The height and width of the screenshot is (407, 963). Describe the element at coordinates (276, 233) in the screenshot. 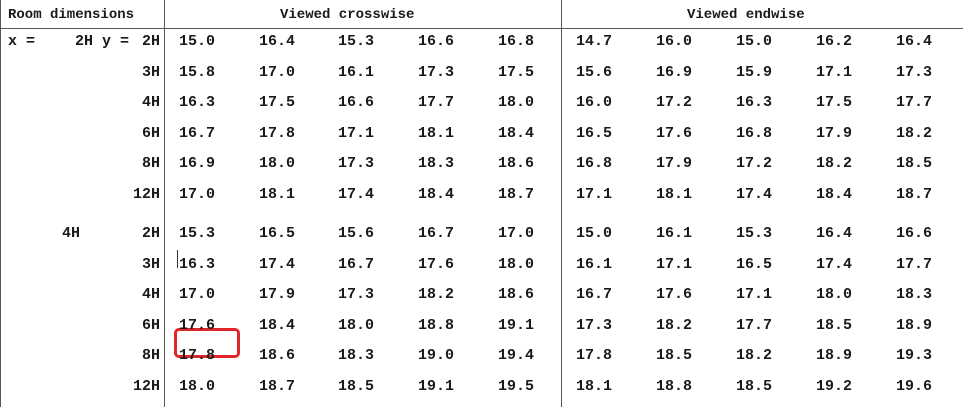

I see `value-cell-cross: 16.5` at that location.